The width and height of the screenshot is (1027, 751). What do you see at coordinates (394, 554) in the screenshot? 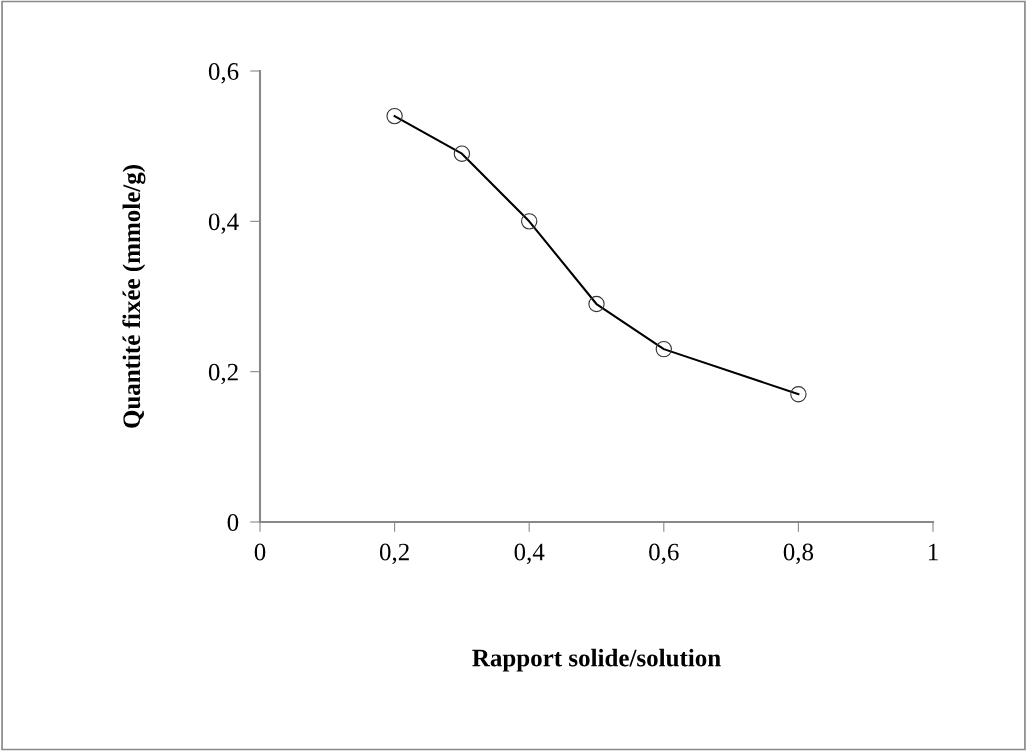
I see `x-tick-label: 0,2` at bounding box center [394, 554].